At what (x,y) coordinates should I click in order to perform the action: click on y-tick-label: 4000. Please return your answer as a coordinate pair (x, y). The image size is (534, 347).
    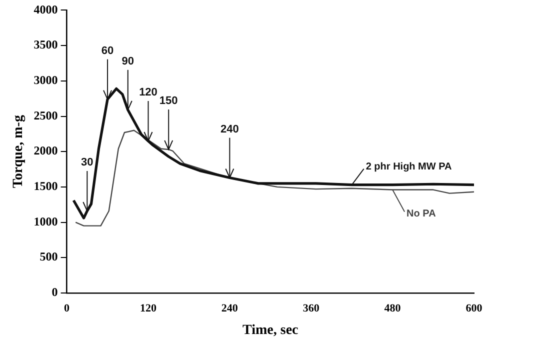
    Looking at the image, I should click on (46, 9).